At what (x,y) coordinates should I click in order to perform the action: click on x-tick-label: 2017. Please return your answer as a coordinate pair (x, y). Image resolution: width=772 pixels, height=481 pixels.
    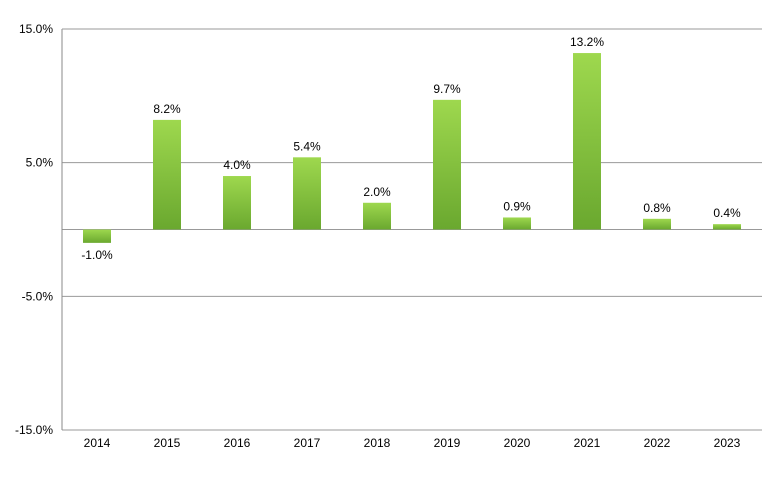
    Looking at the image, I should click on (307, 443).